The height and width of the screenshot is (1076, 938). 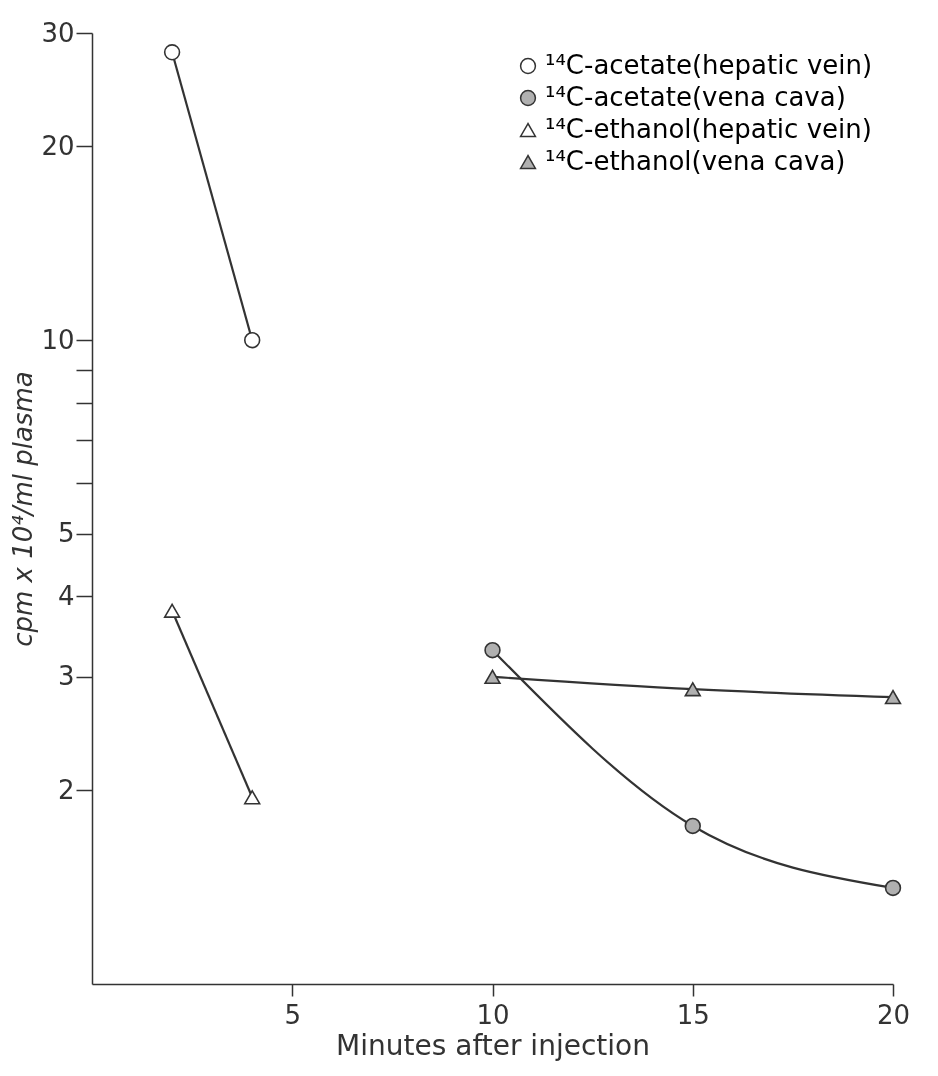 What do you see at coordinates (23, 509) in the screenshot?
I see `y-axis-title: cpm x 10⁴/ml plasma` at bounding box center [23, 509].